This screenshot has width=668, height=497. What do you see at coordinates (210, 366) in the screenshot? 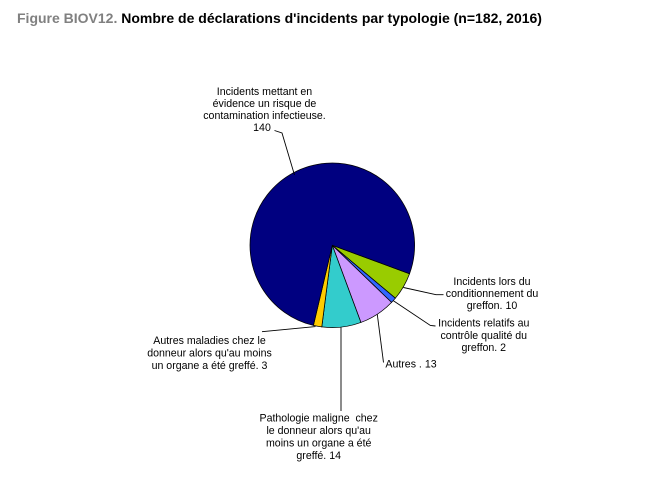
I see `svg-text: un organe a été greffé. 3` at bounding box center [210, 366].